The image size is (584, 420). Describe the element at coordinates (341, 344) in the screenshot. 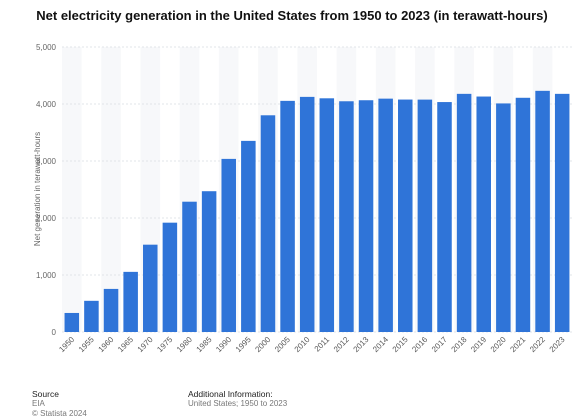

I see `x-tick-label: 2012` at that location.